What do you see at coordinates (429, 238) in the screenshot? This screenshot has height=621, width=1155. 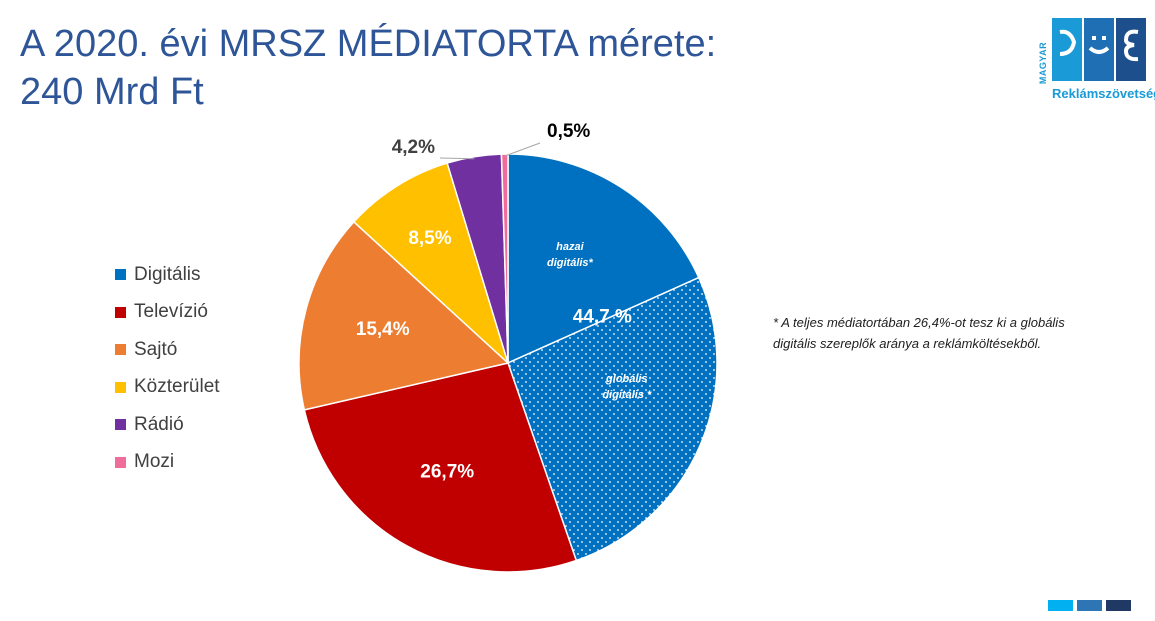 I see `slice-label-közterület: 8,5%` at bounding box center [429, 238].